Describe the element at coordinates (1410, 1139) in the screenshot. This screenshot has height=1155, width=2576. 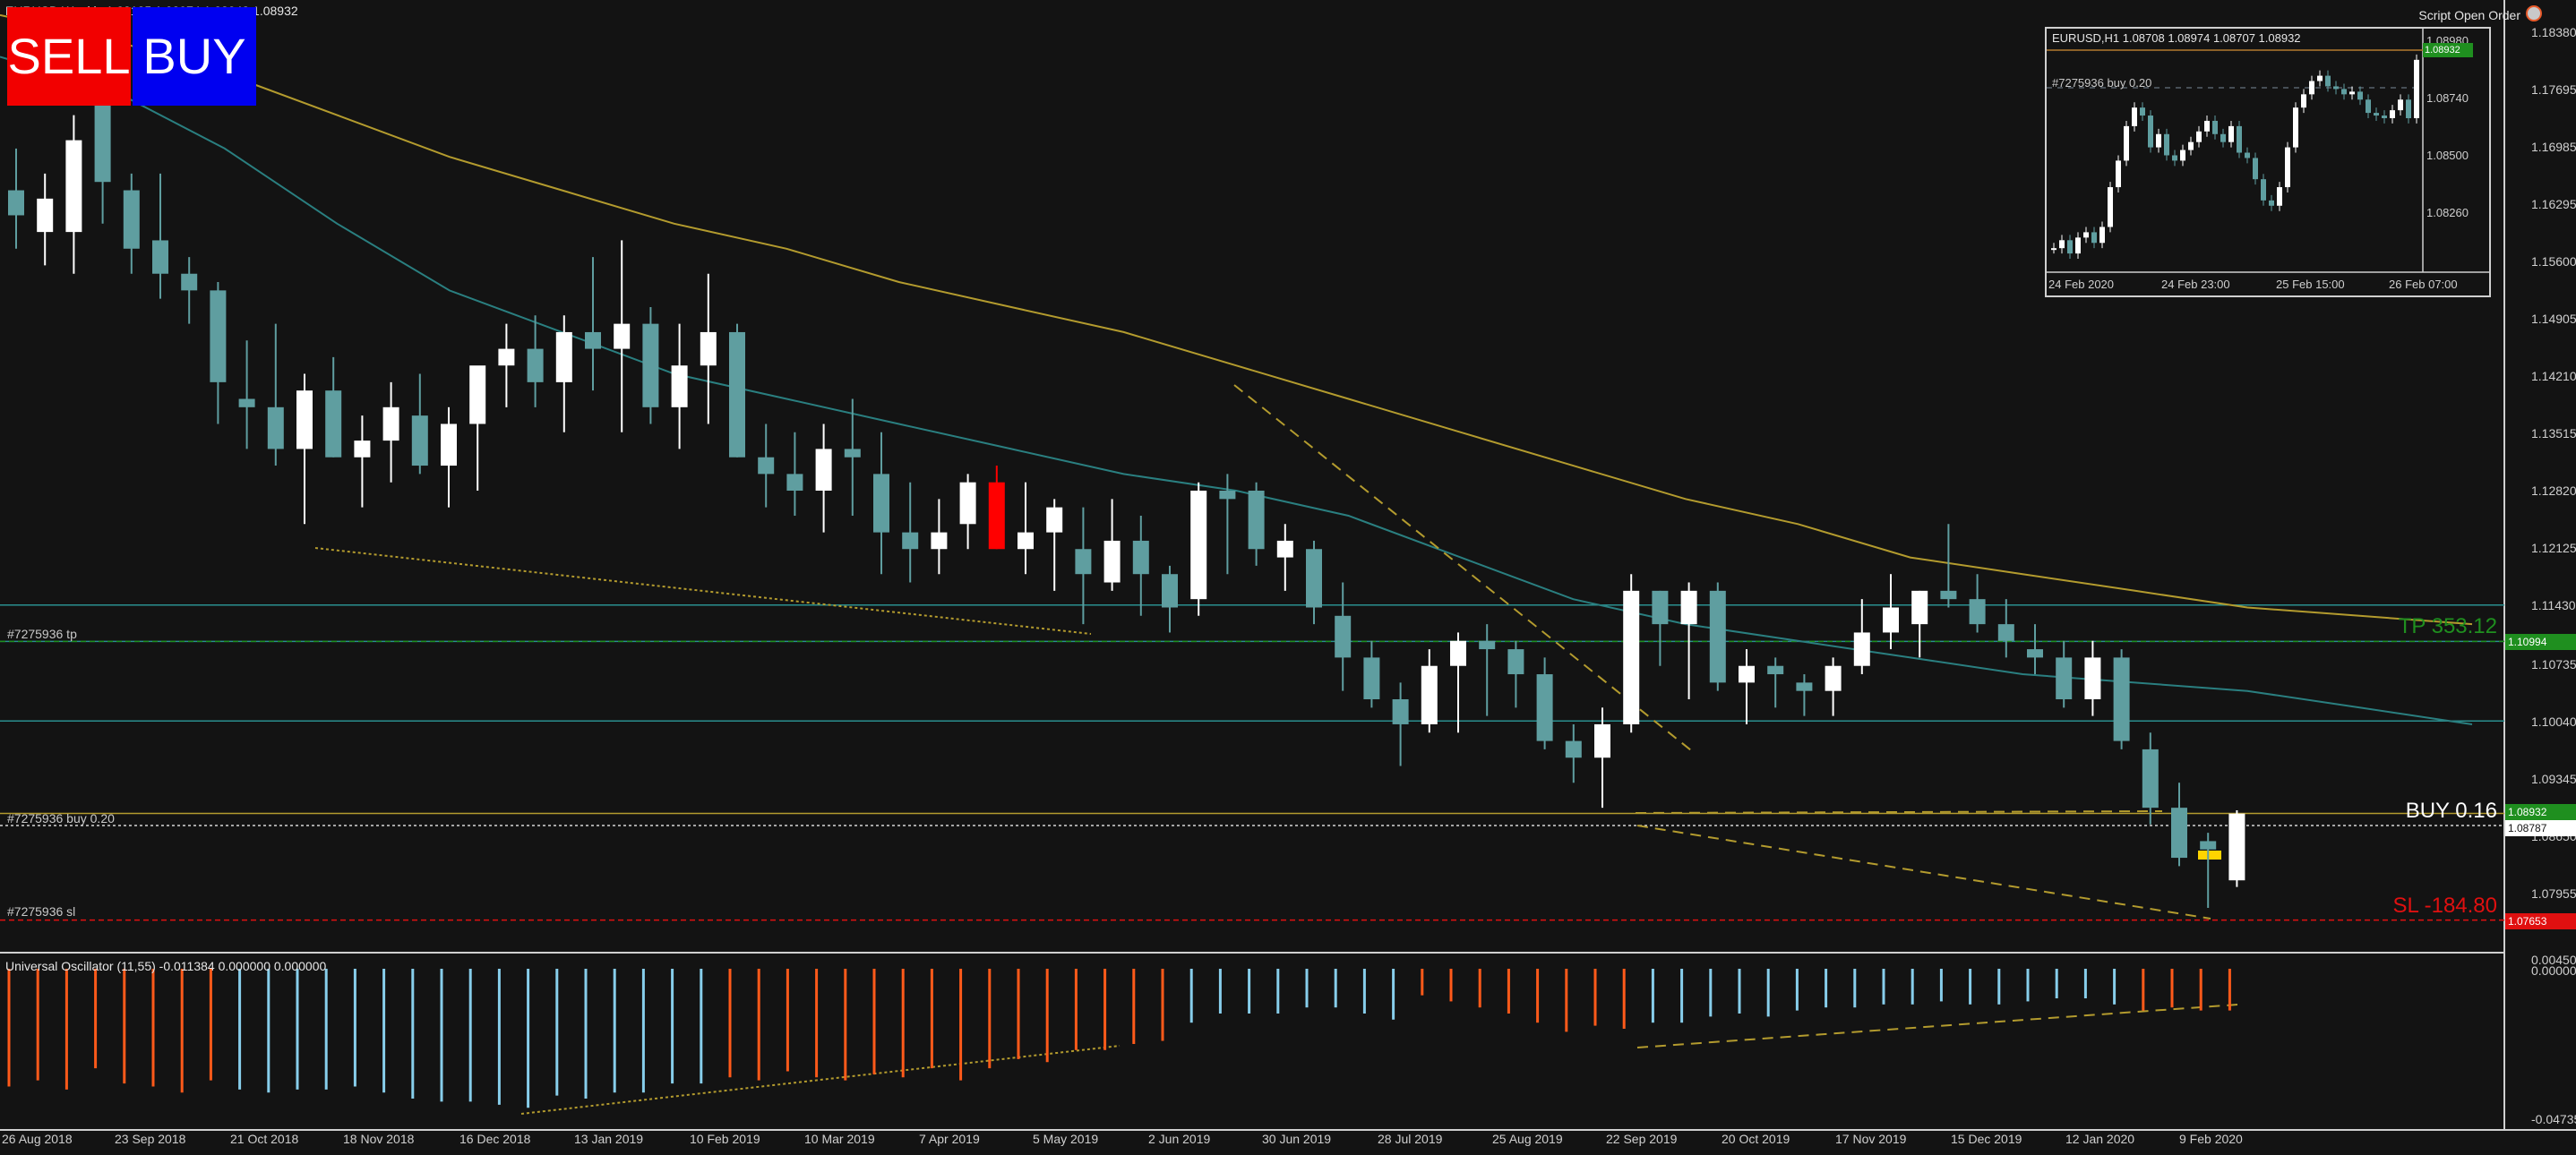
I see `date-tick: 28 Jul 2019` at that location.